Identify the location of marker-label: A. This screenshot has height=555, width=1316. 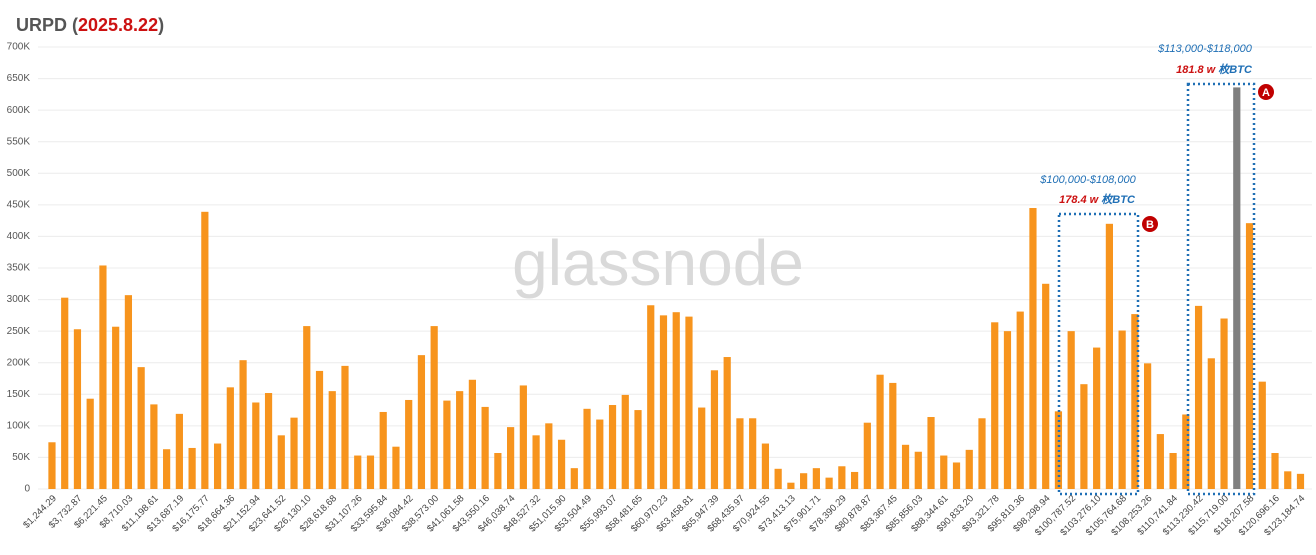
(1266, 93).